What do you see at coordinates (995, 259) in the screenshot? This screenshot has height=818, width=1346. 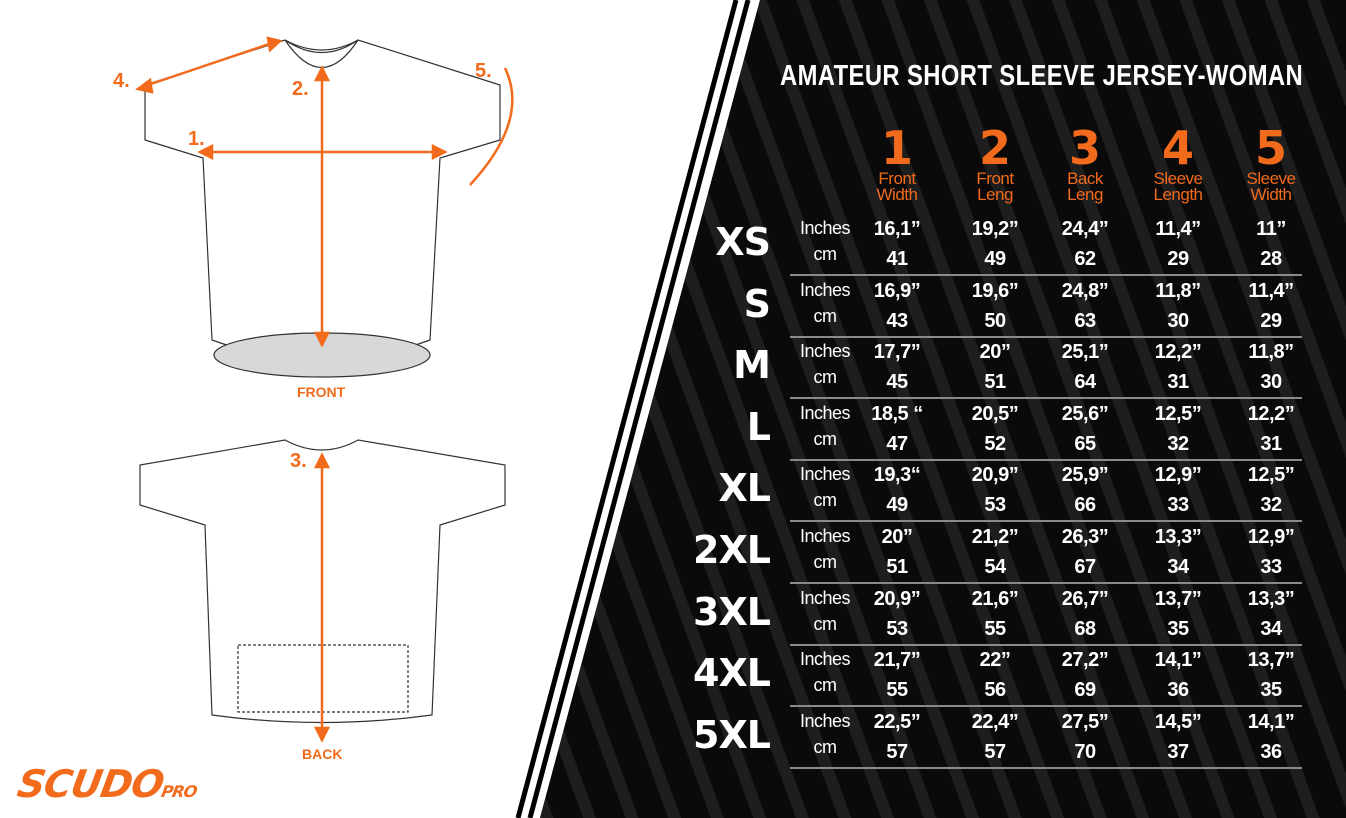 I see `cm-value: 49` at bounding box center [995, 259].